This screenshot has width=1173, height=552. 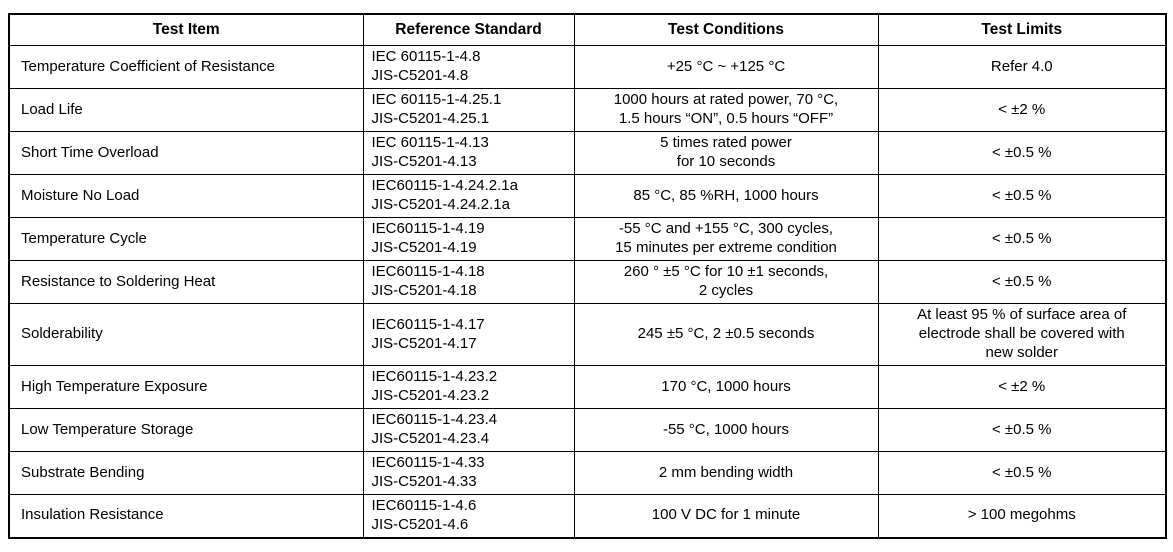 What do you see at coordinates (726, 430) in the screenshot?
I see `cell-test-conditions: -55 °C, 1000 hours` at bounding box center [726, 430].